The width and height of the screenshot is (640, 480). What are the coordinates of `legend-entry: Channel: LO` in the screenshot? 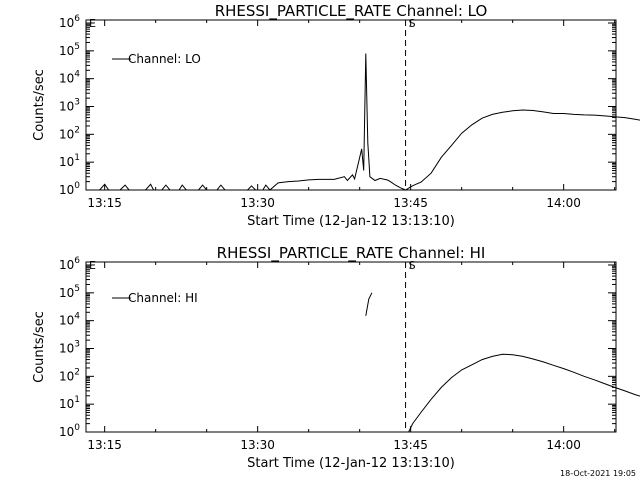 It's located at (164, 59).